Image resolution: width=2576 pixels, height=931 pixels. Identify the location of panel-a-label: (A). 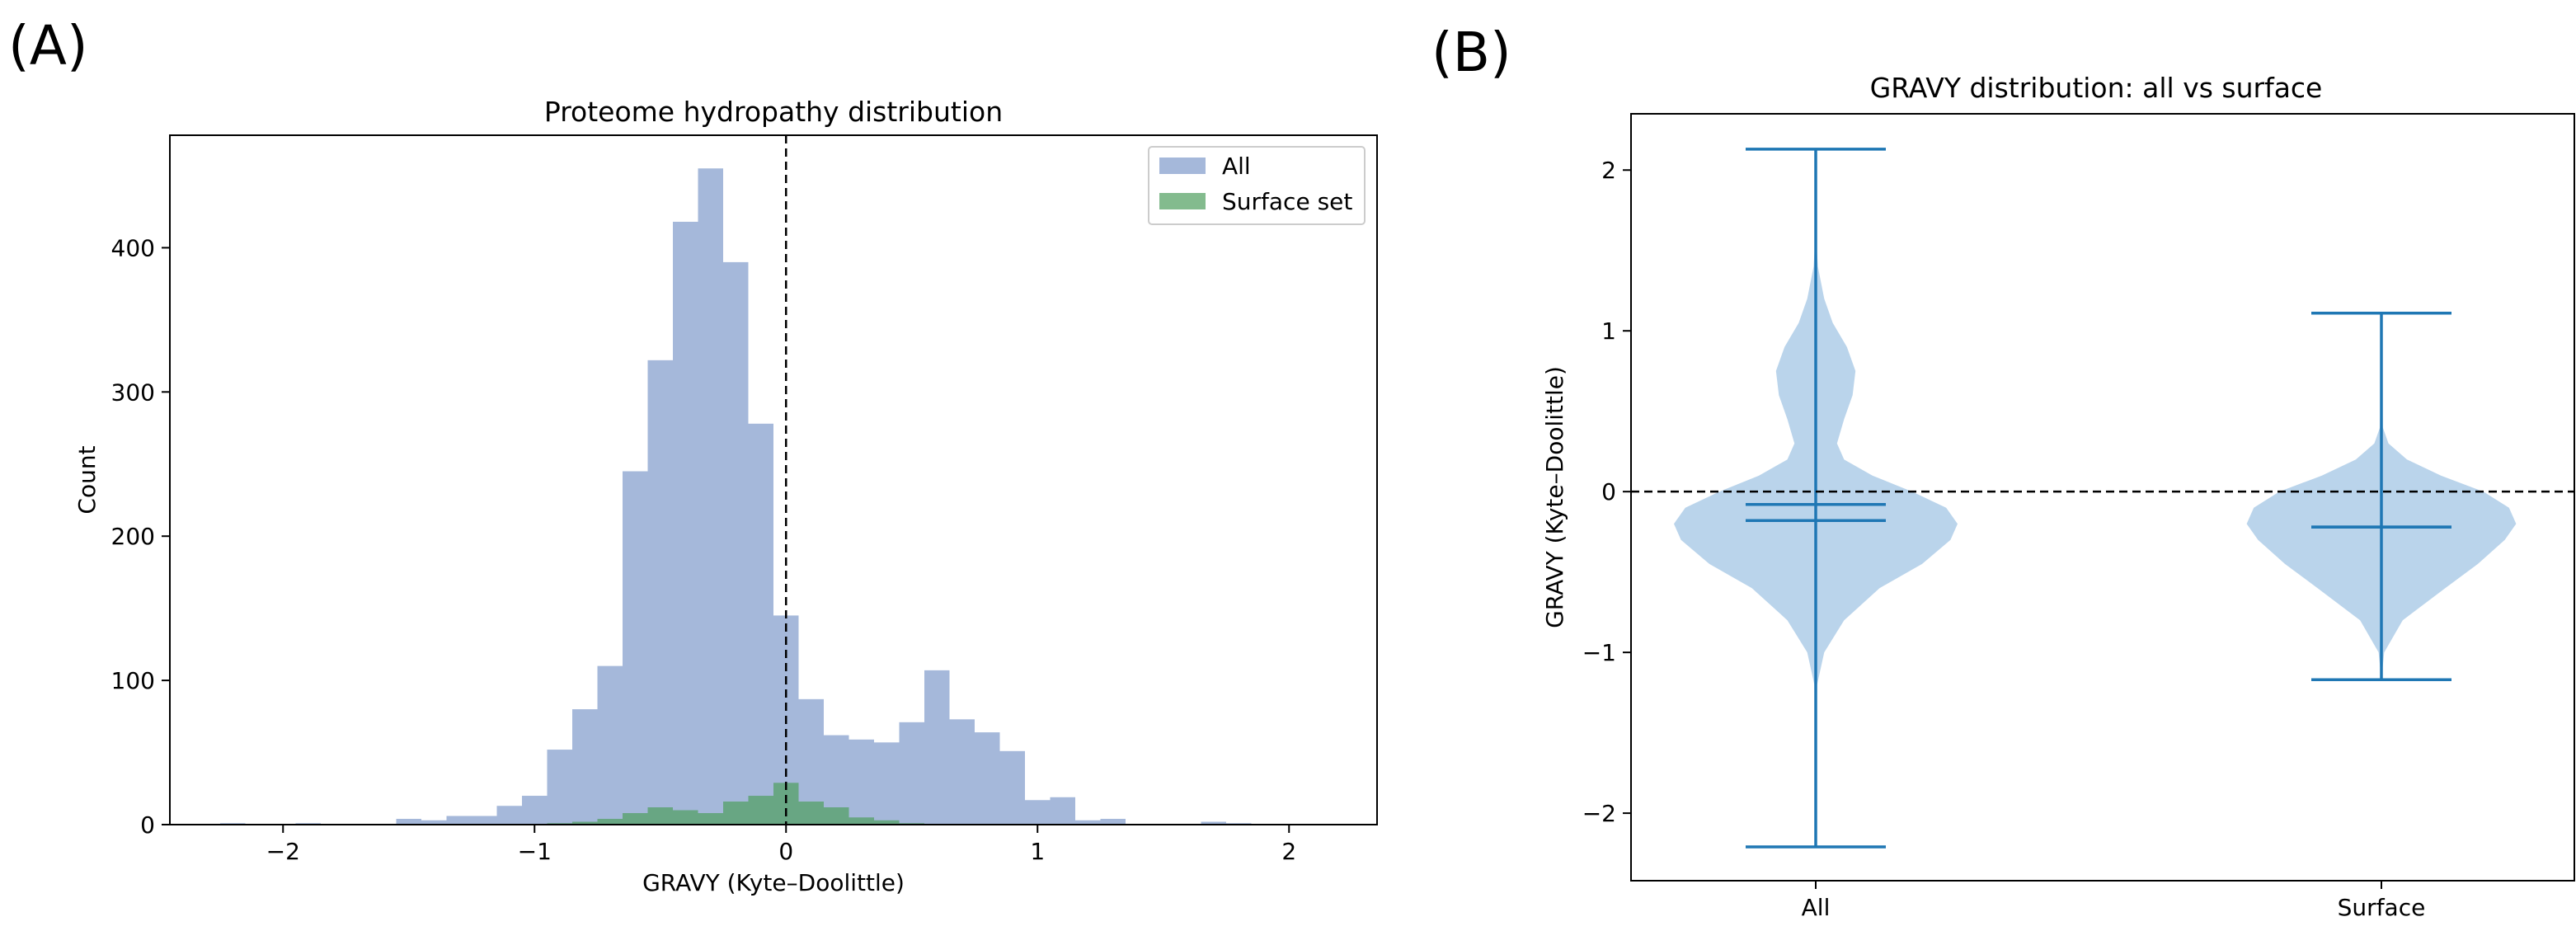
(48, 46).